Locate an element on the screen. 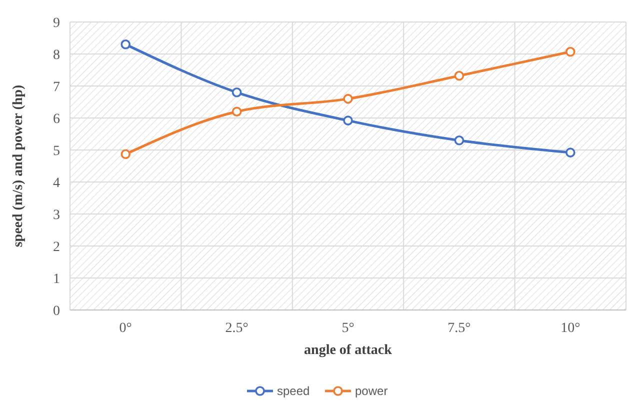  x-tick-label: 10° is located at coordinates (570, 328).